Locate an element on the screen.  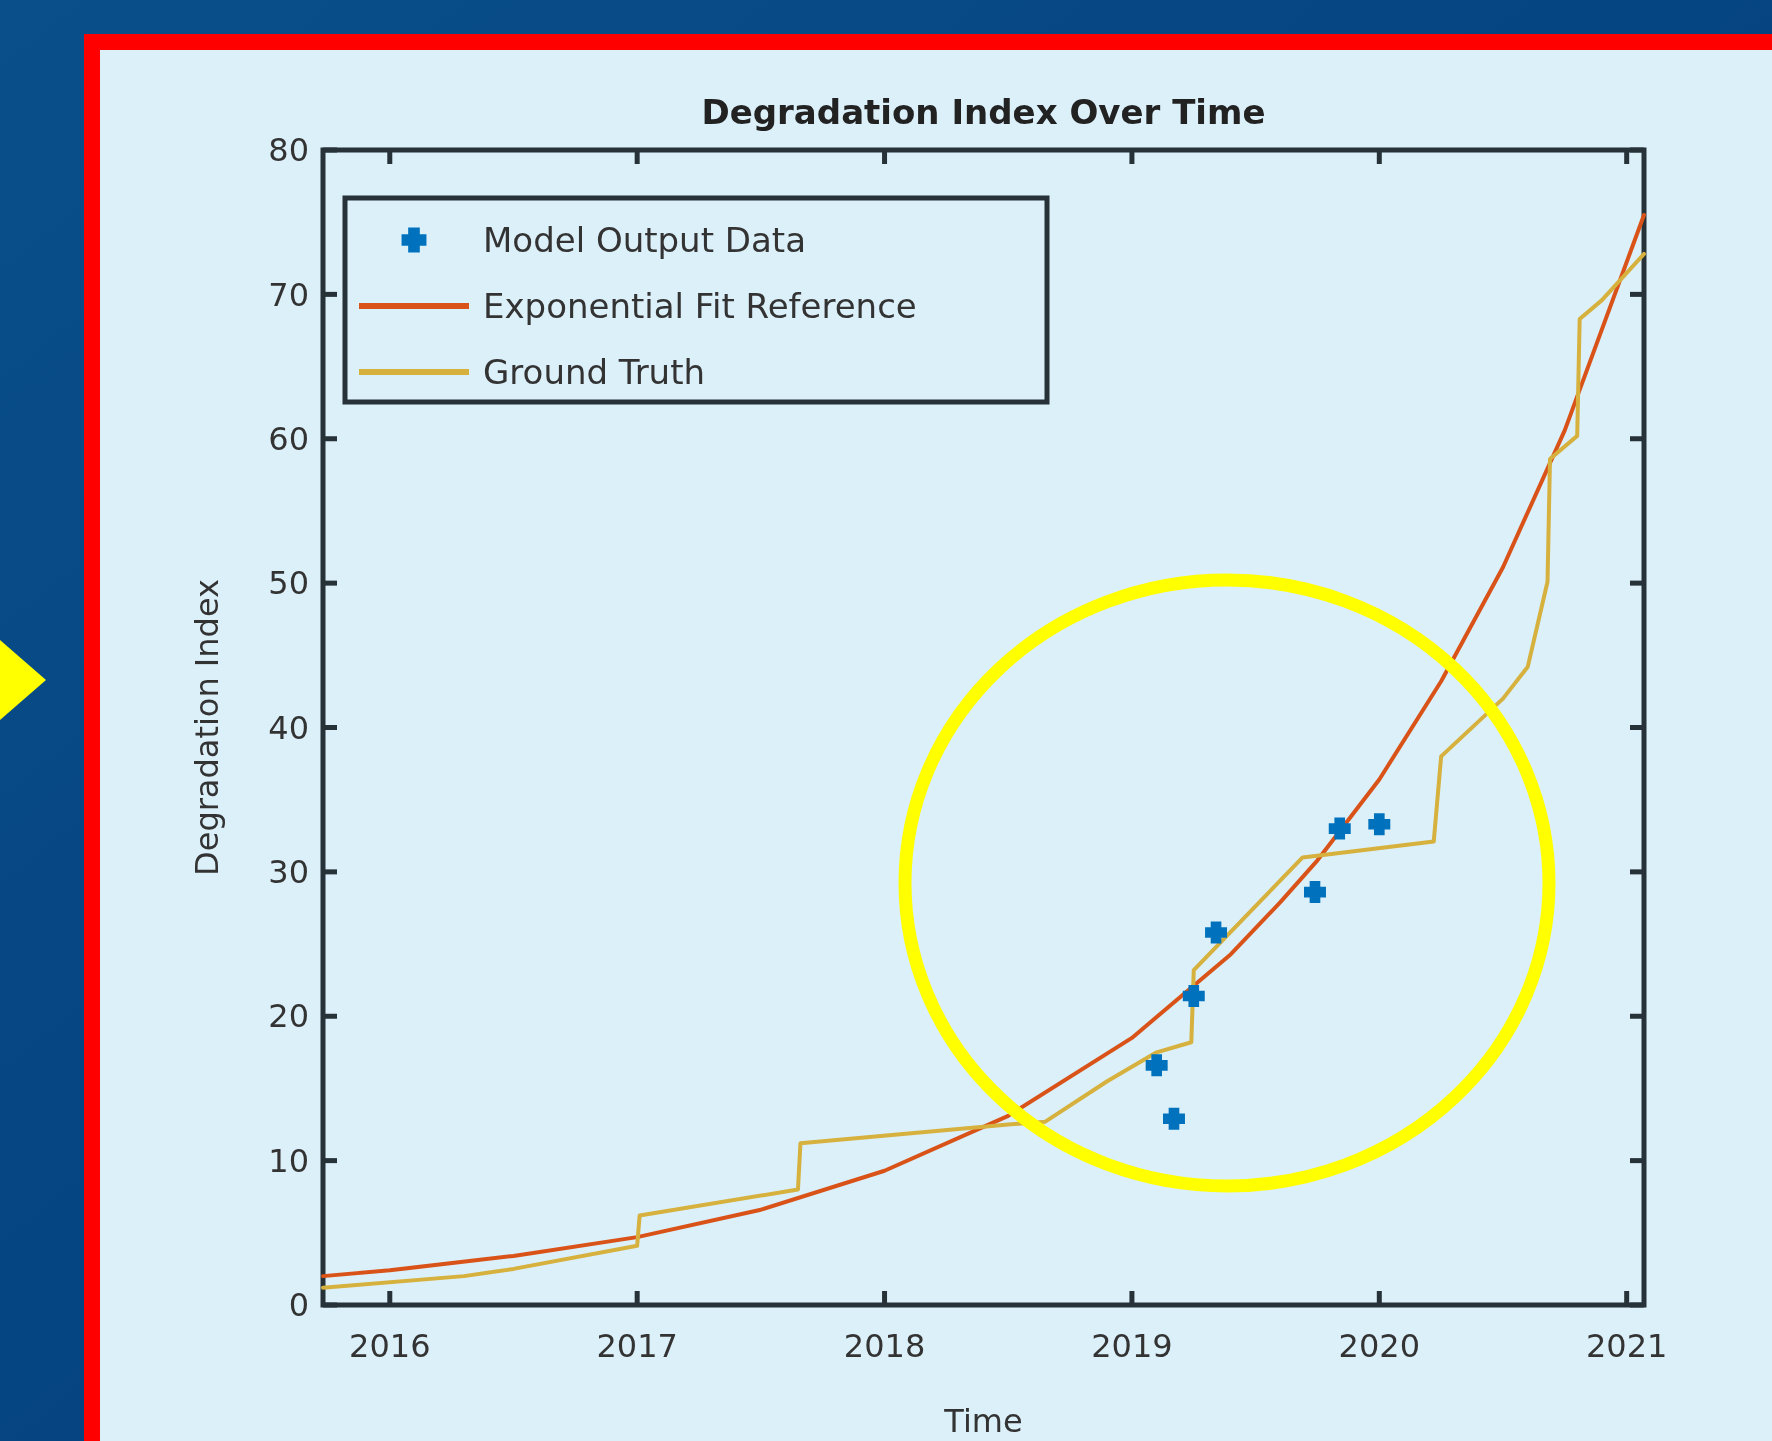
x-axis-title: Time is located at coordinates (983, 1421).